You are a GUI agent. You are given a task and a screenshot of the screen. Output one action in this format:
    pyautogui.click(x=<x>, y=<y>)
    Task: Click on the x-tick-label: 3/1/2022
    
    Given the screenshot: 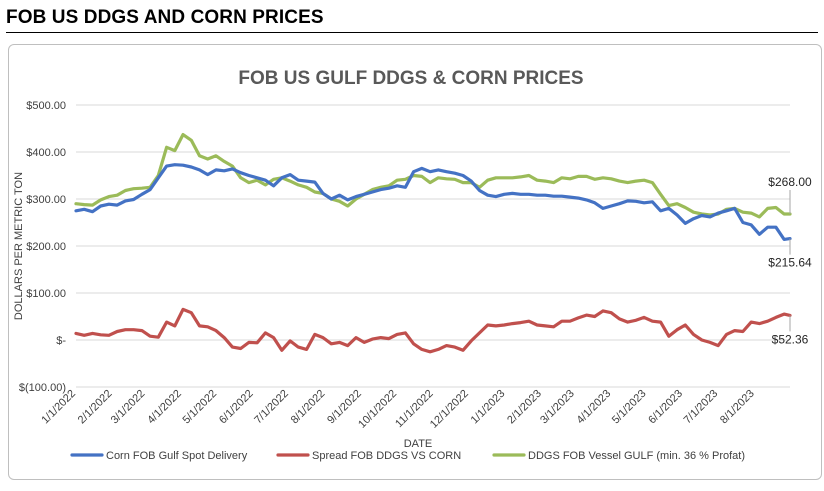 What is the action you would take?
    pyautogui.click(x=128, y=407)
    